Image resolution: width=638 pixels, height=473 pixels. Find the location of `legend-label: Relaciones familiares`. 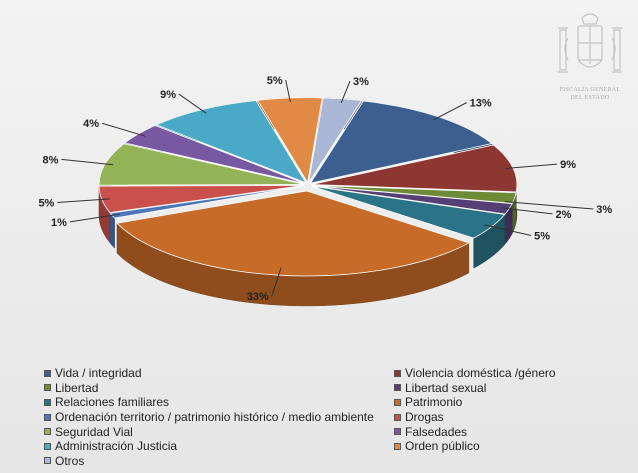

legend-label: Relaciones familiares is located at coordinates (112, 402).